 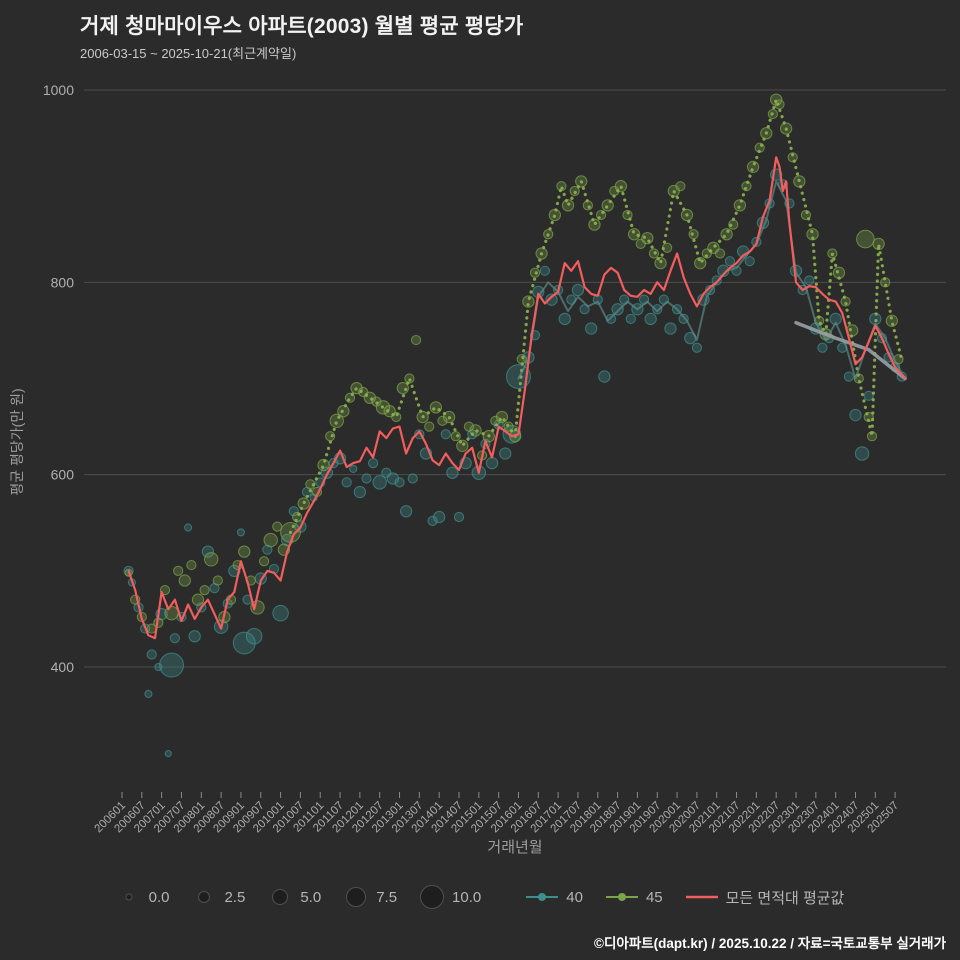 I want to click on legend-series-average: 모든 면적대 평균값, so click(x=765, y=897).